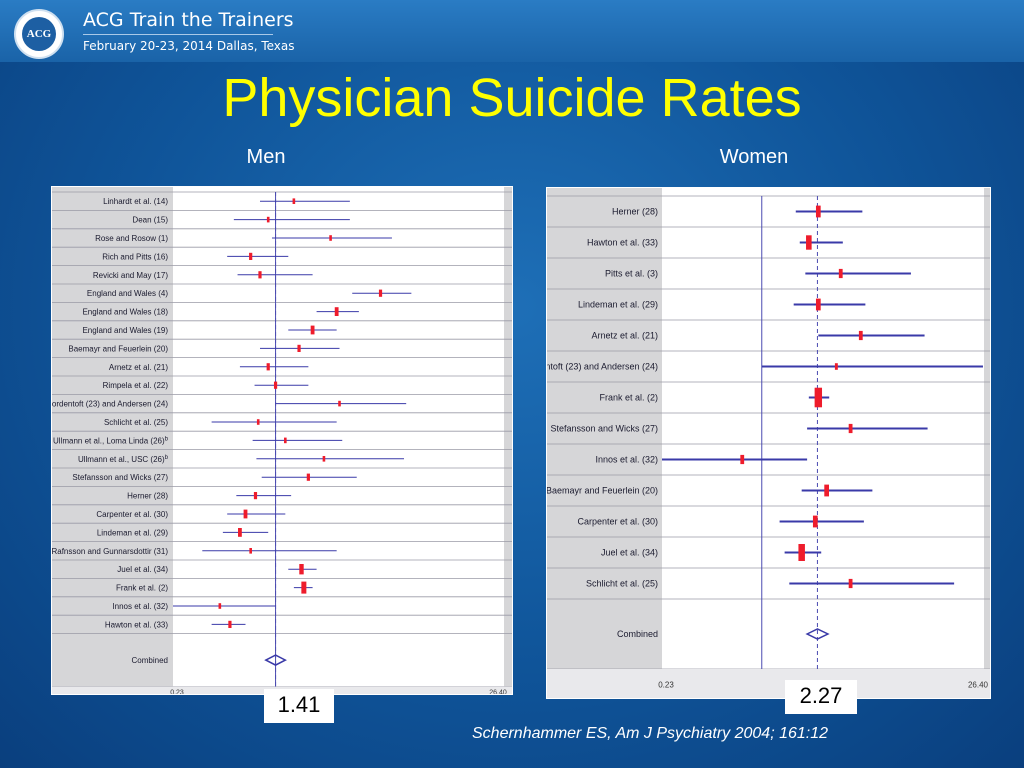  What do you see at coordinates (150, 220) in the screenshot?
I see `study-label: Dean (15)` at bounding box center [150, 220].